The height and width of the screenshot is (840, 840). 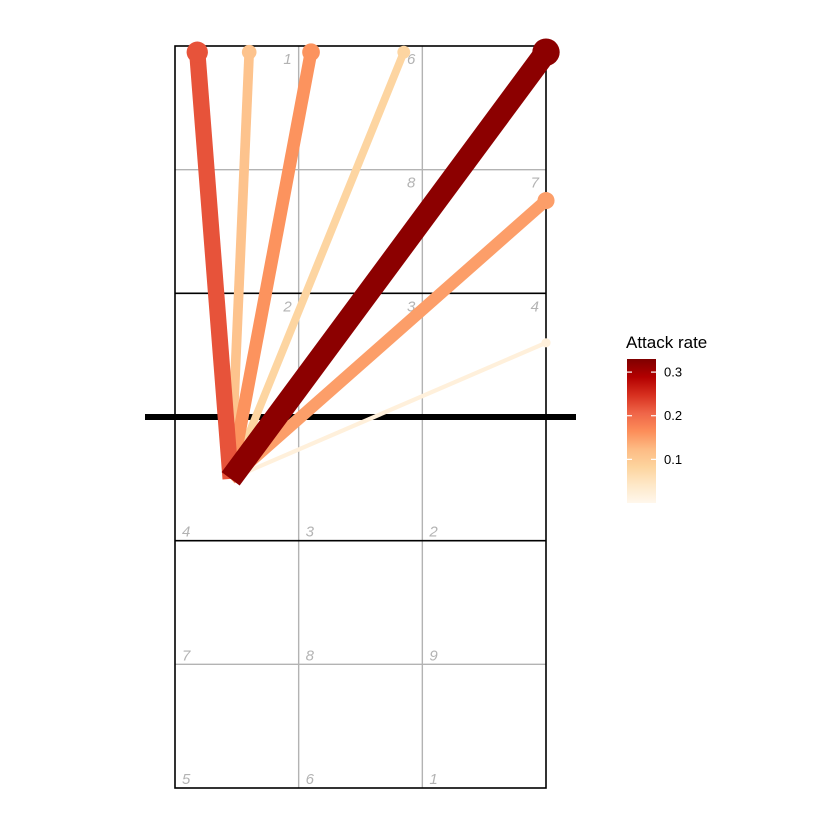 I want to click on legend-ticks: 0.1 0.2 0.3, so click(x=654, y=416).